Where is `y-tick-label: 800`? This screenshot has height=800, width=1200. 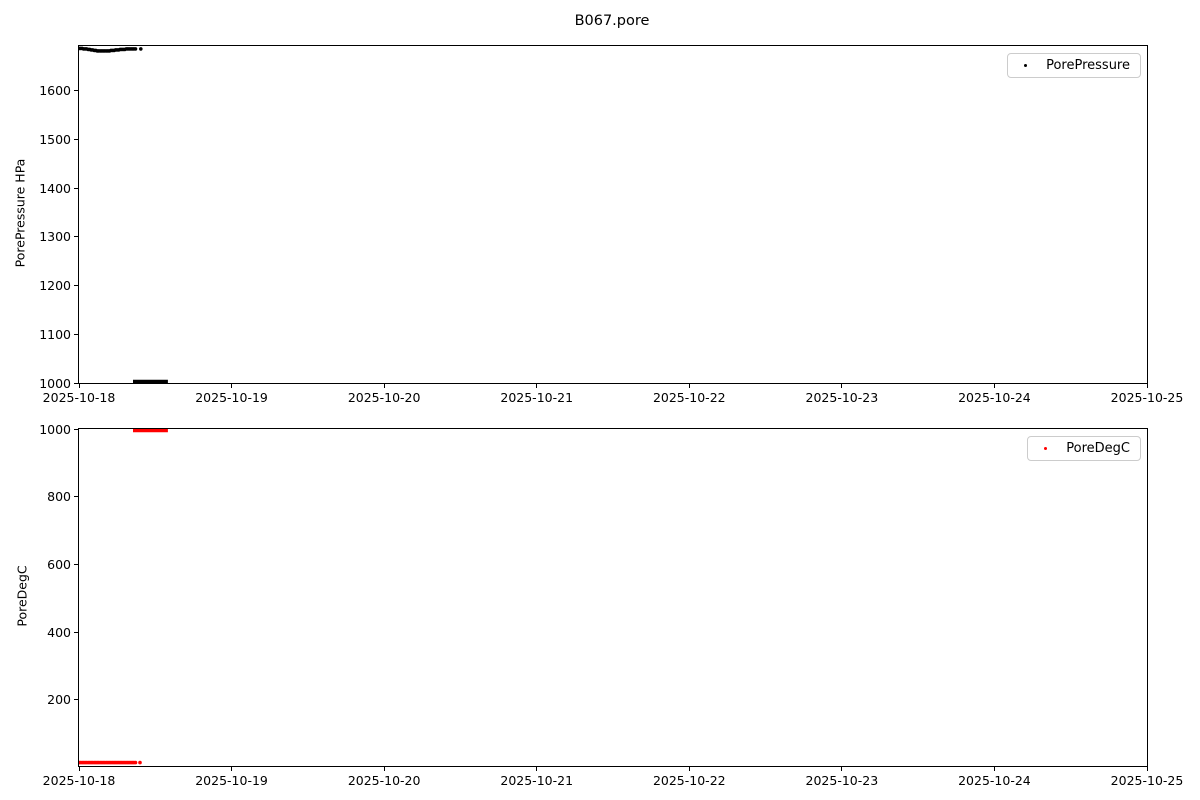
y-tick-label: 800 is located at coordinates (59, 497).